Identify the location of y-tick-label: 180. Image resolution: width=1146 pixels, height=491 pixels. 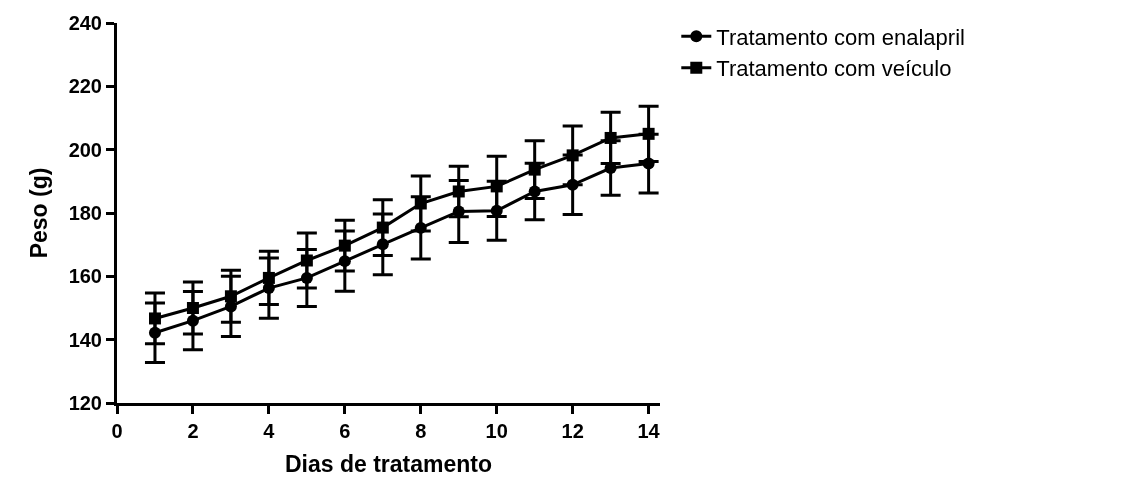
(85, 213).